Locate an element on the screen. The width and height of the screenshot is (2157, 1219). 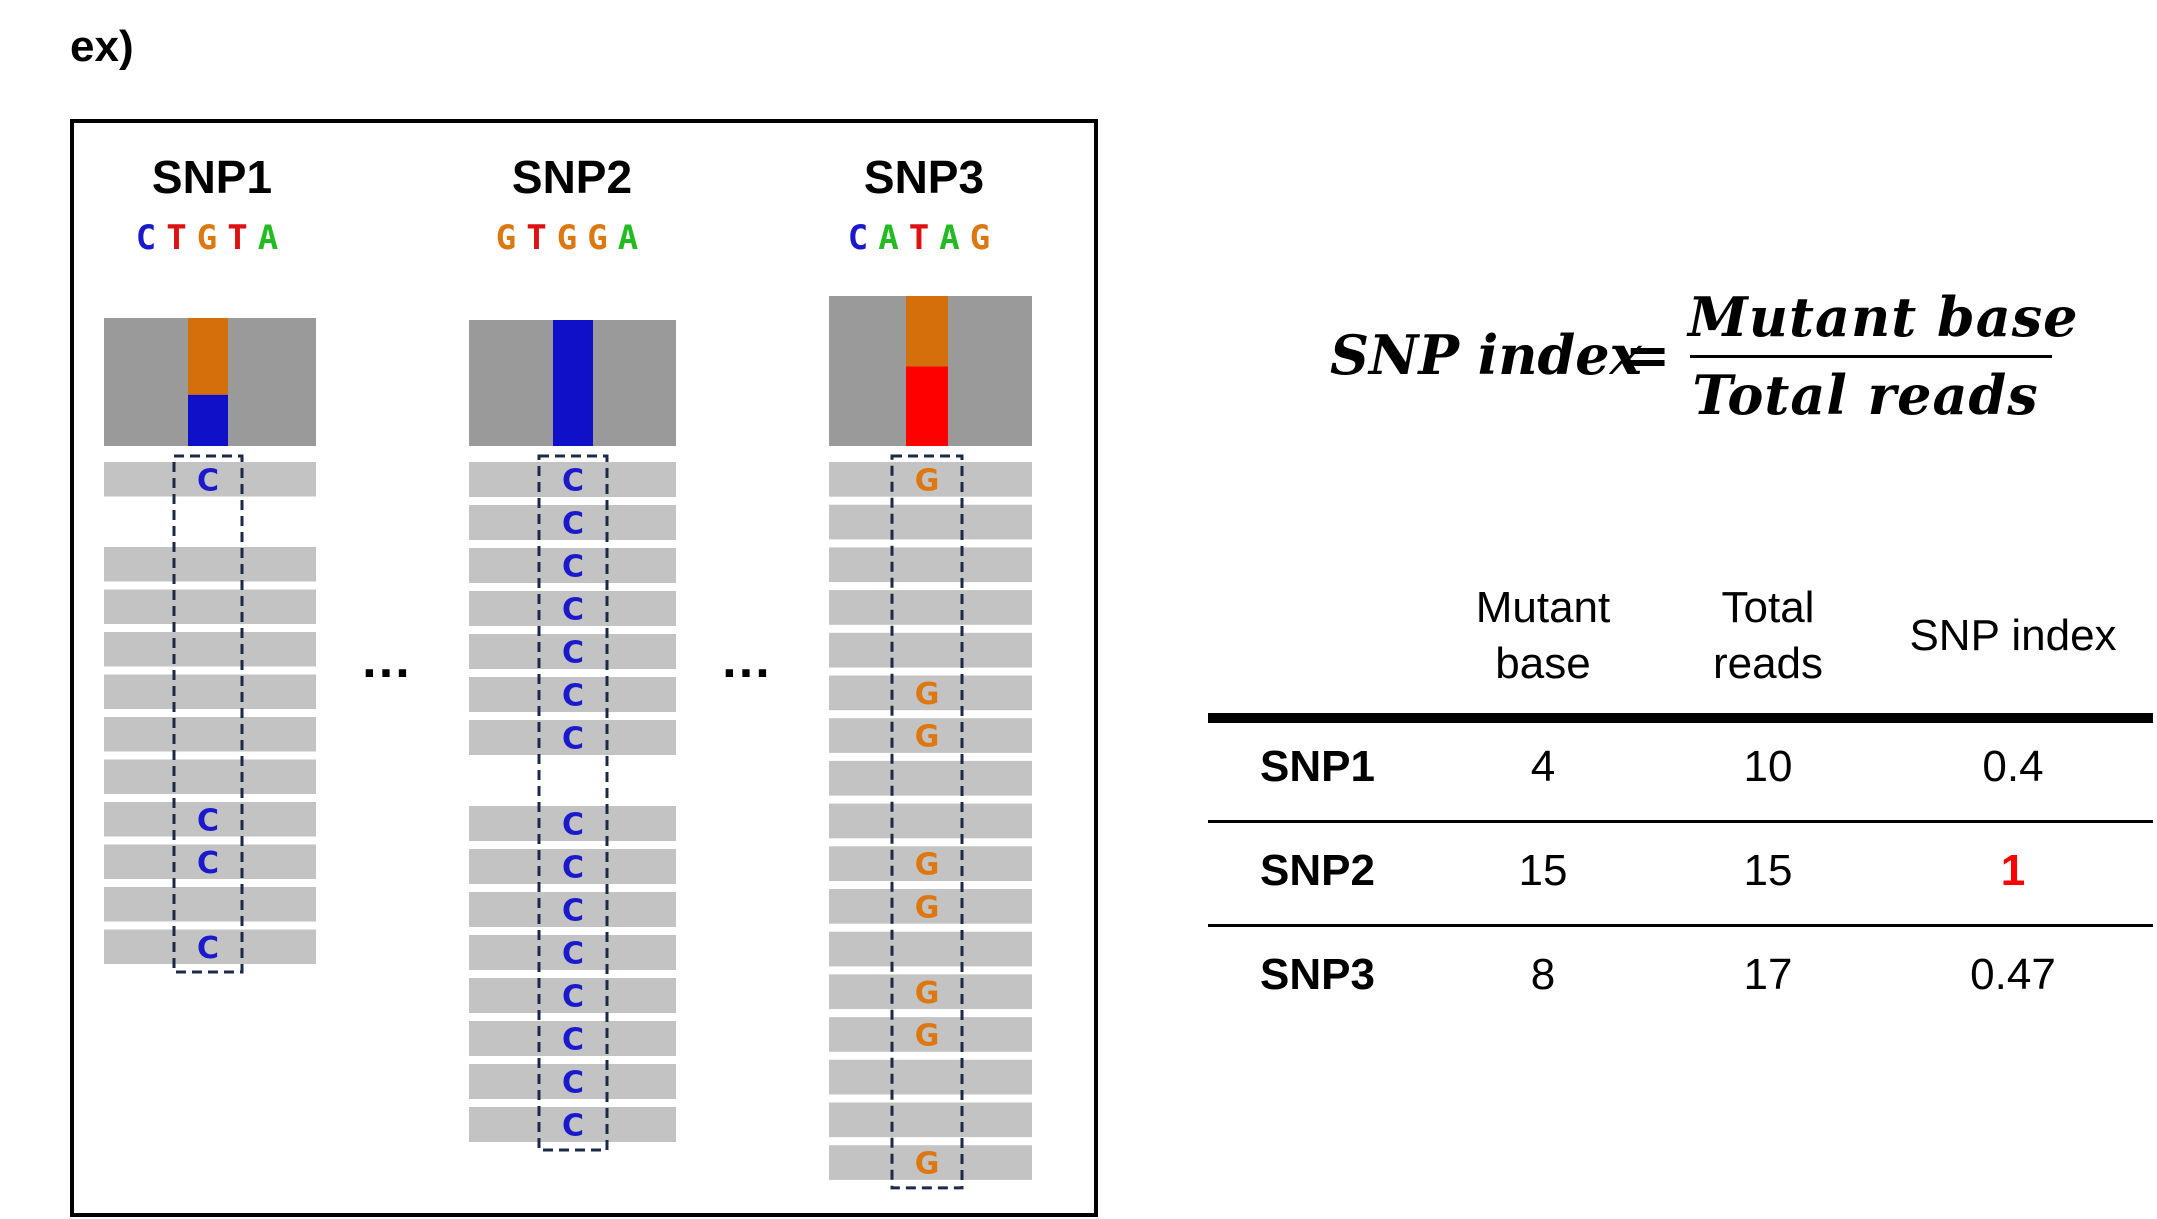
snp3-reference-sequence: CATAG is located at coordinates (924, 238).